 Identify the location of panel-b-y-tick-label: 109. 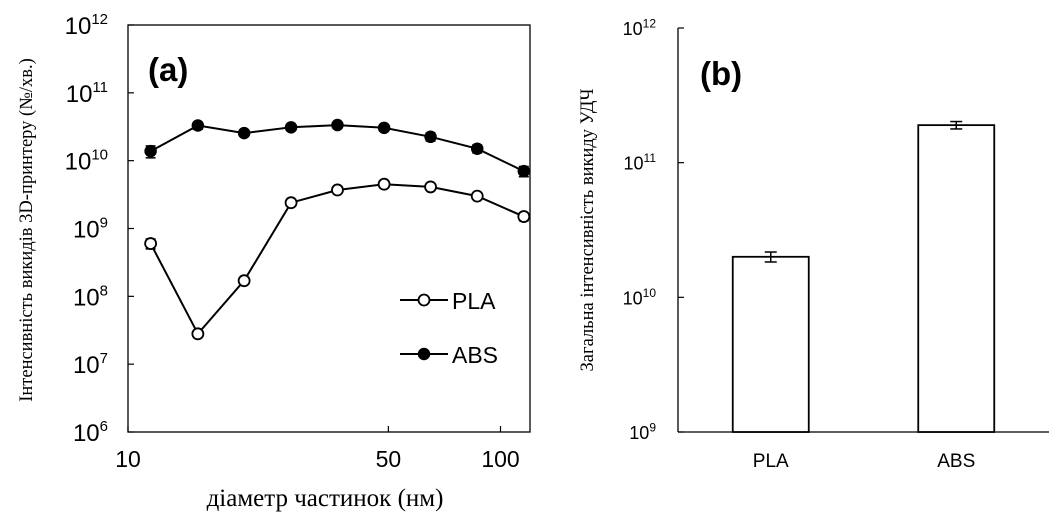
(642, 431).